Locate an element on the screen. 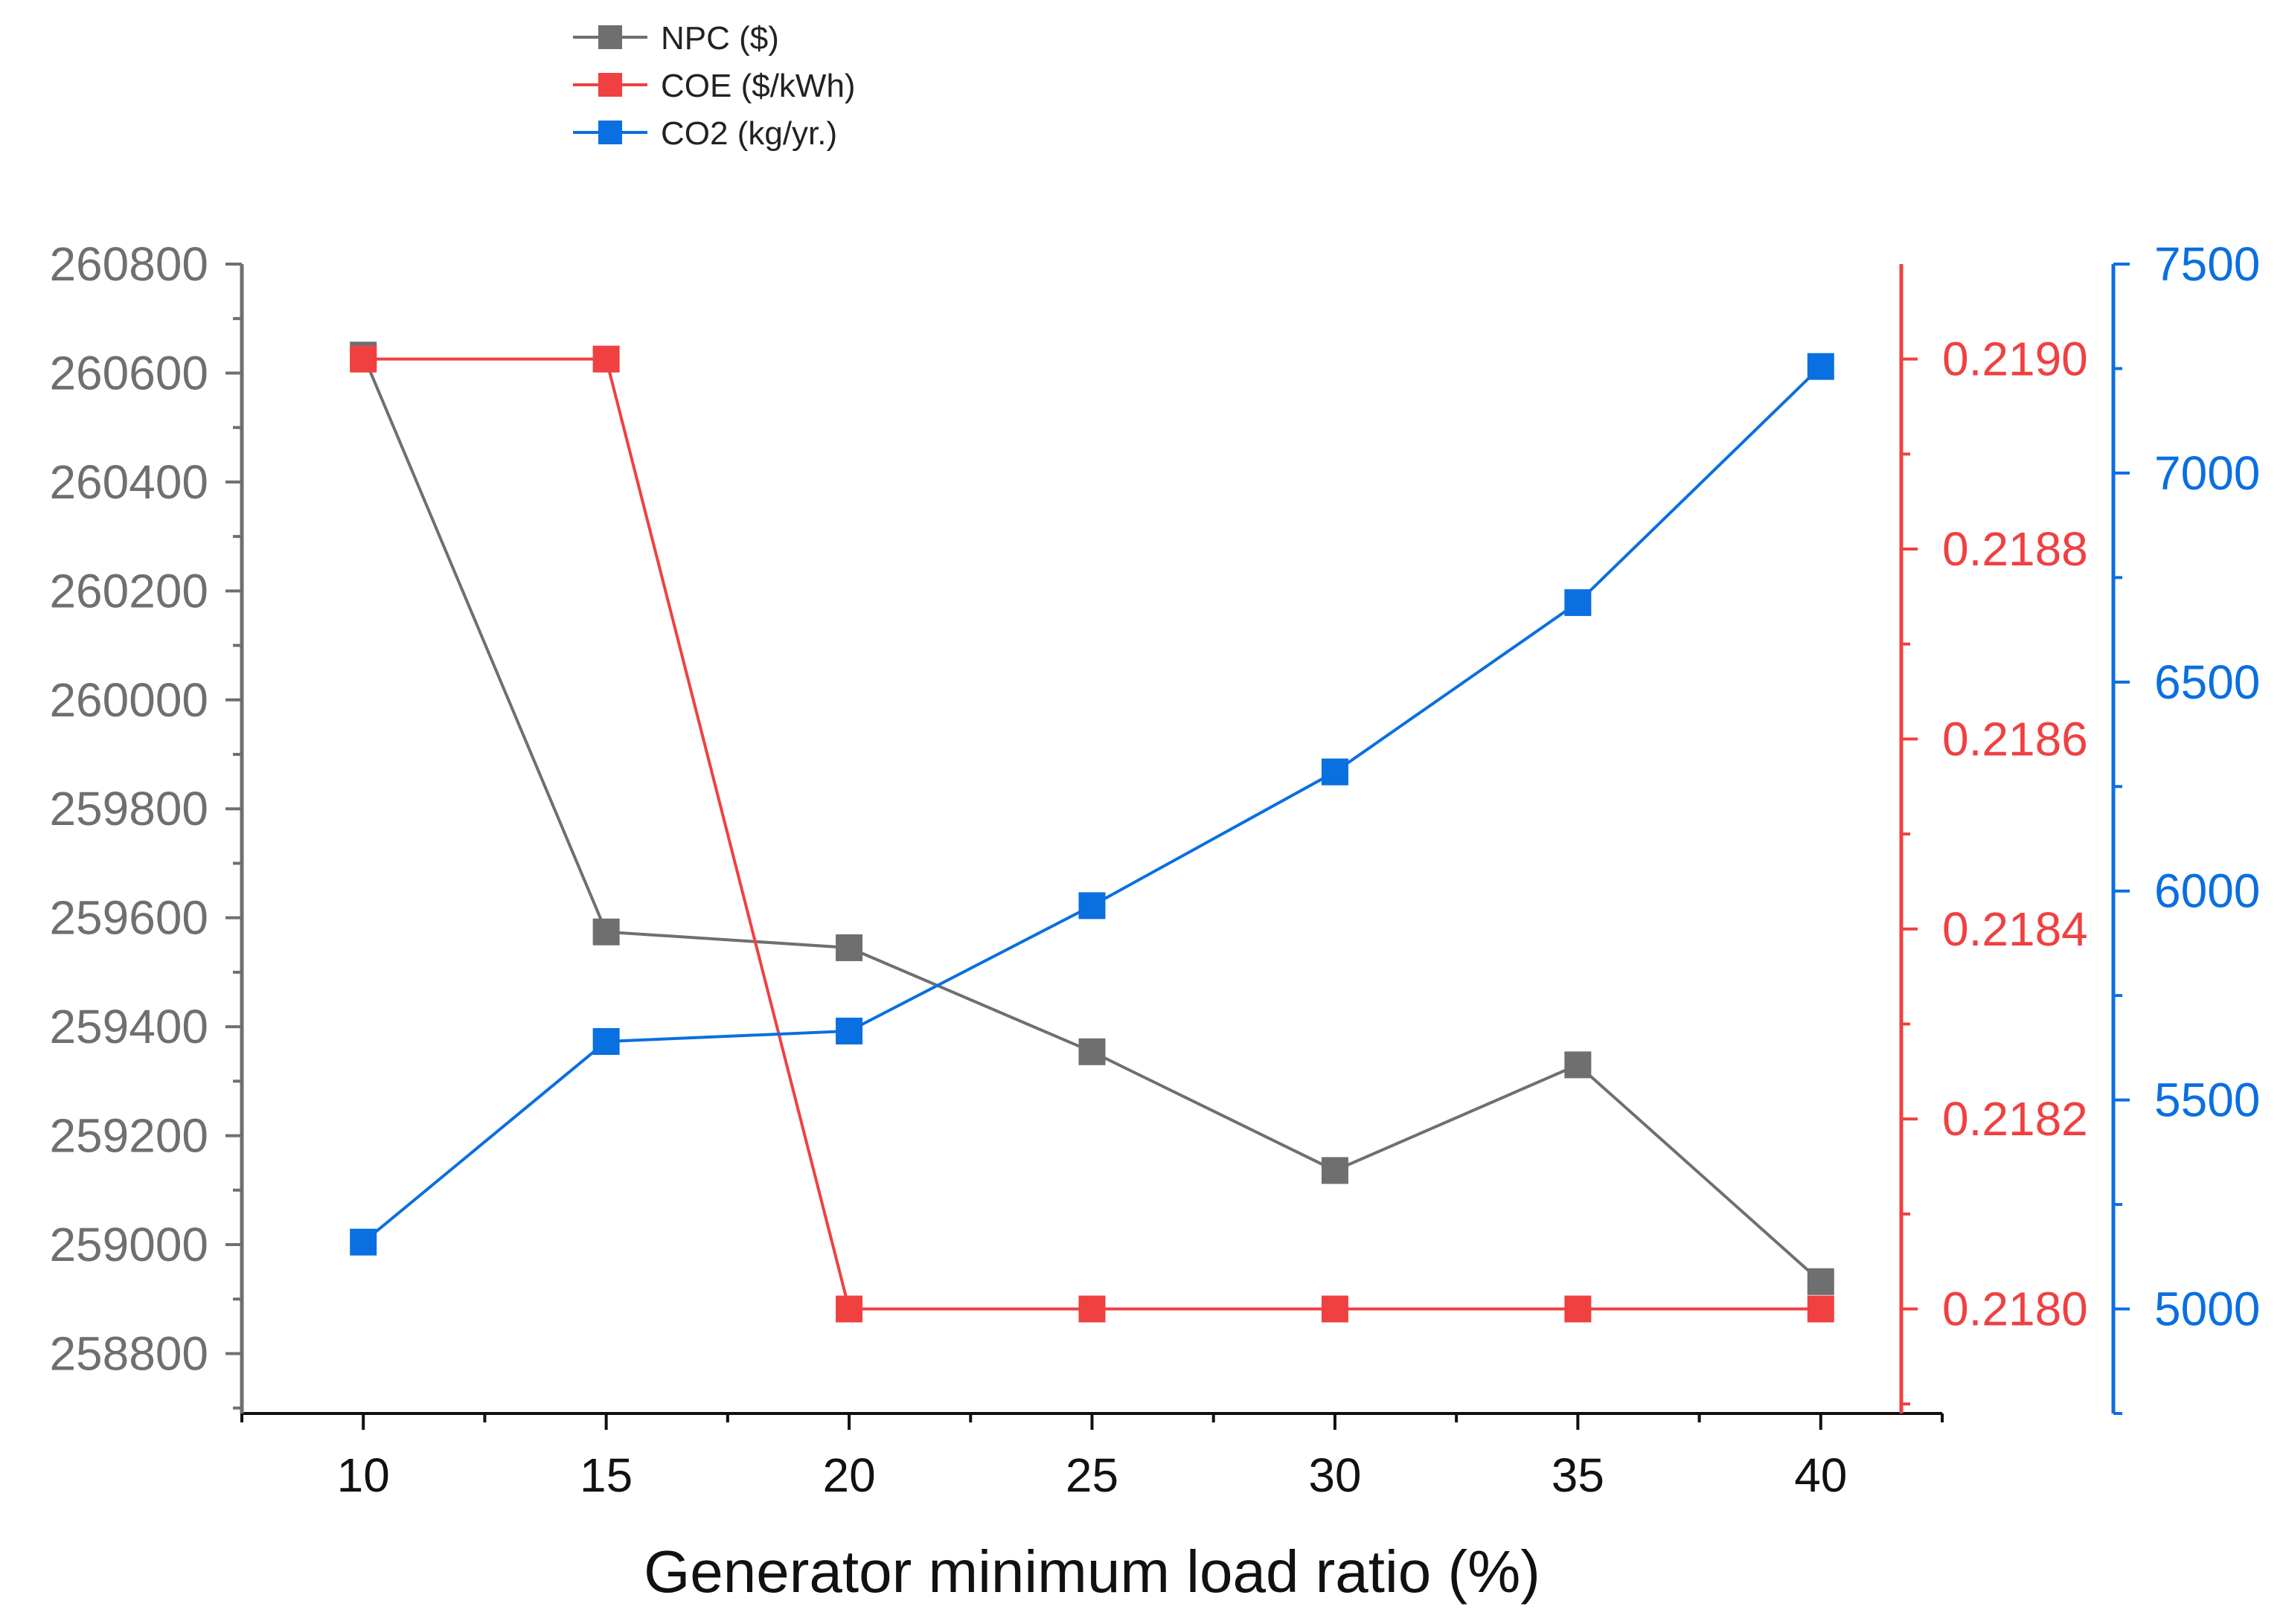 This screenshot has height=1624, width=2286. y-tick-label-right1: 0.2180 is located at coordinates (2015, 1309).